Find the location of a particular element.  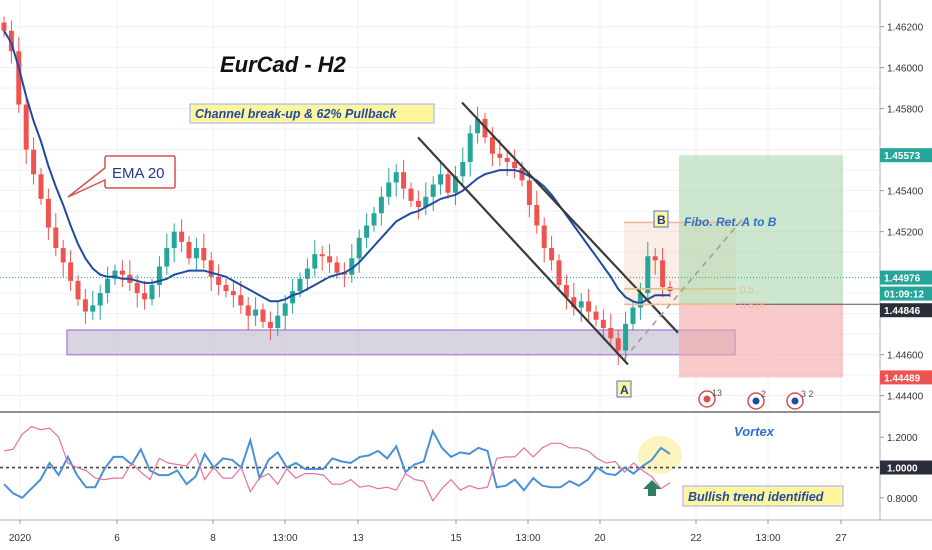

reference-badge-label: 1.0000 is located at coordinates (902, 469).